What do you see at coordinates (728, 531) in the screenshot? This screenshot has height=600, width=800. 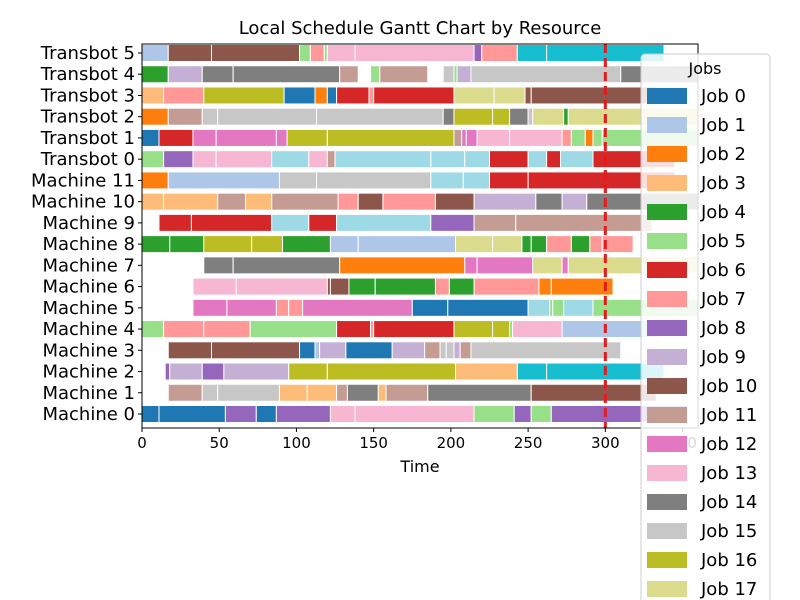 I see `legend-label-job-15: Job 15` at bounding box center [728, 531].